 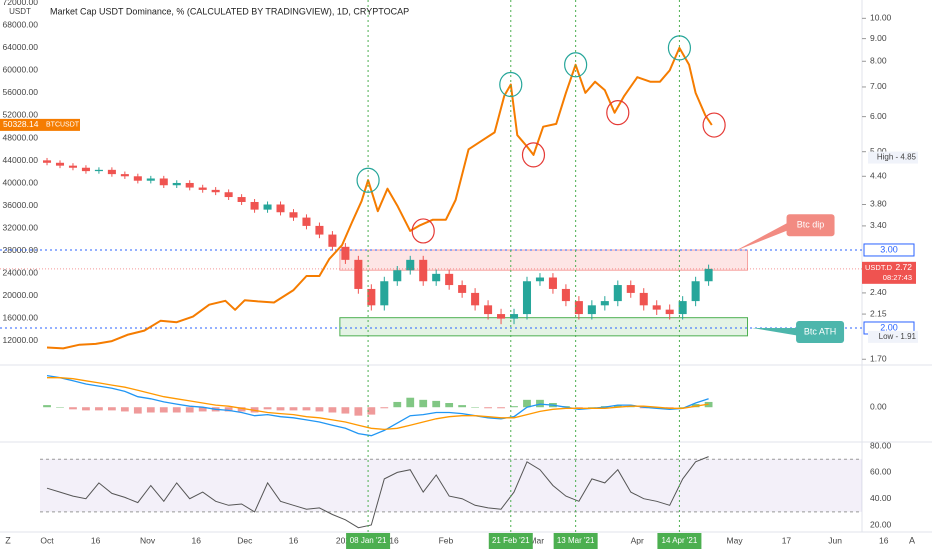 What do you see at coordinates (878, 86) in the screenshot?
I see `right-tick-label: 7.00` at bounding box center [878, 86].